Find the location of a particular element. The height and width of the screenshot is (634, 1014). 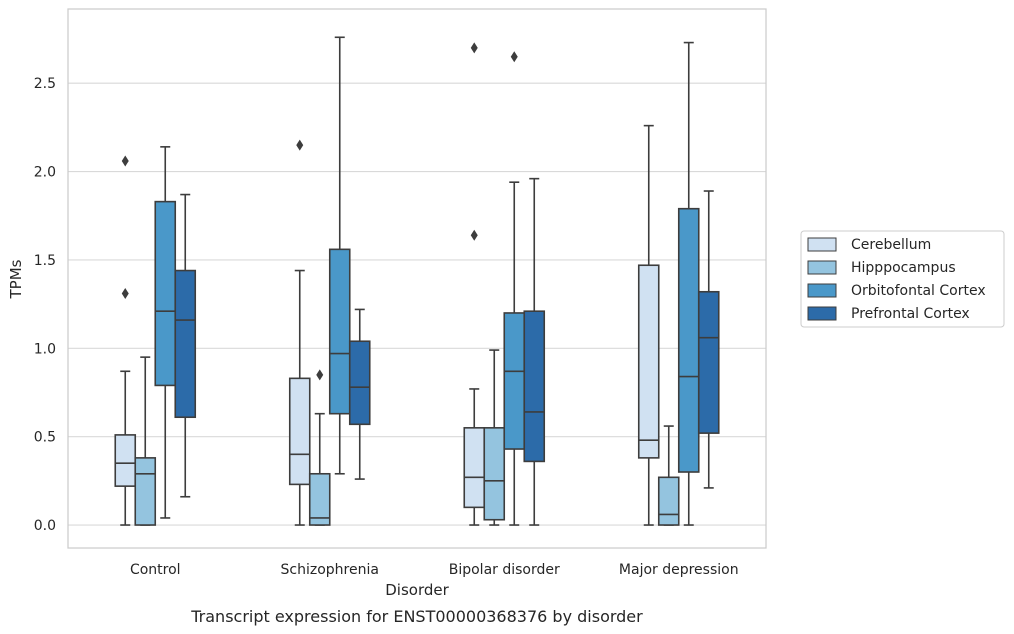

legend-label: Orbitofontal Cortex is located at coordinates (918, 291).